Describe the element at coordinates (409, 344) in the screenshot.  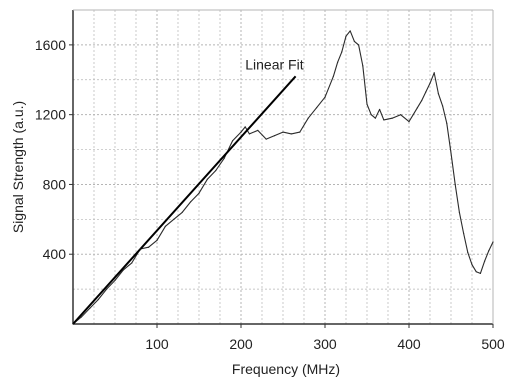
I see `x-tick-label: 400` at that location.